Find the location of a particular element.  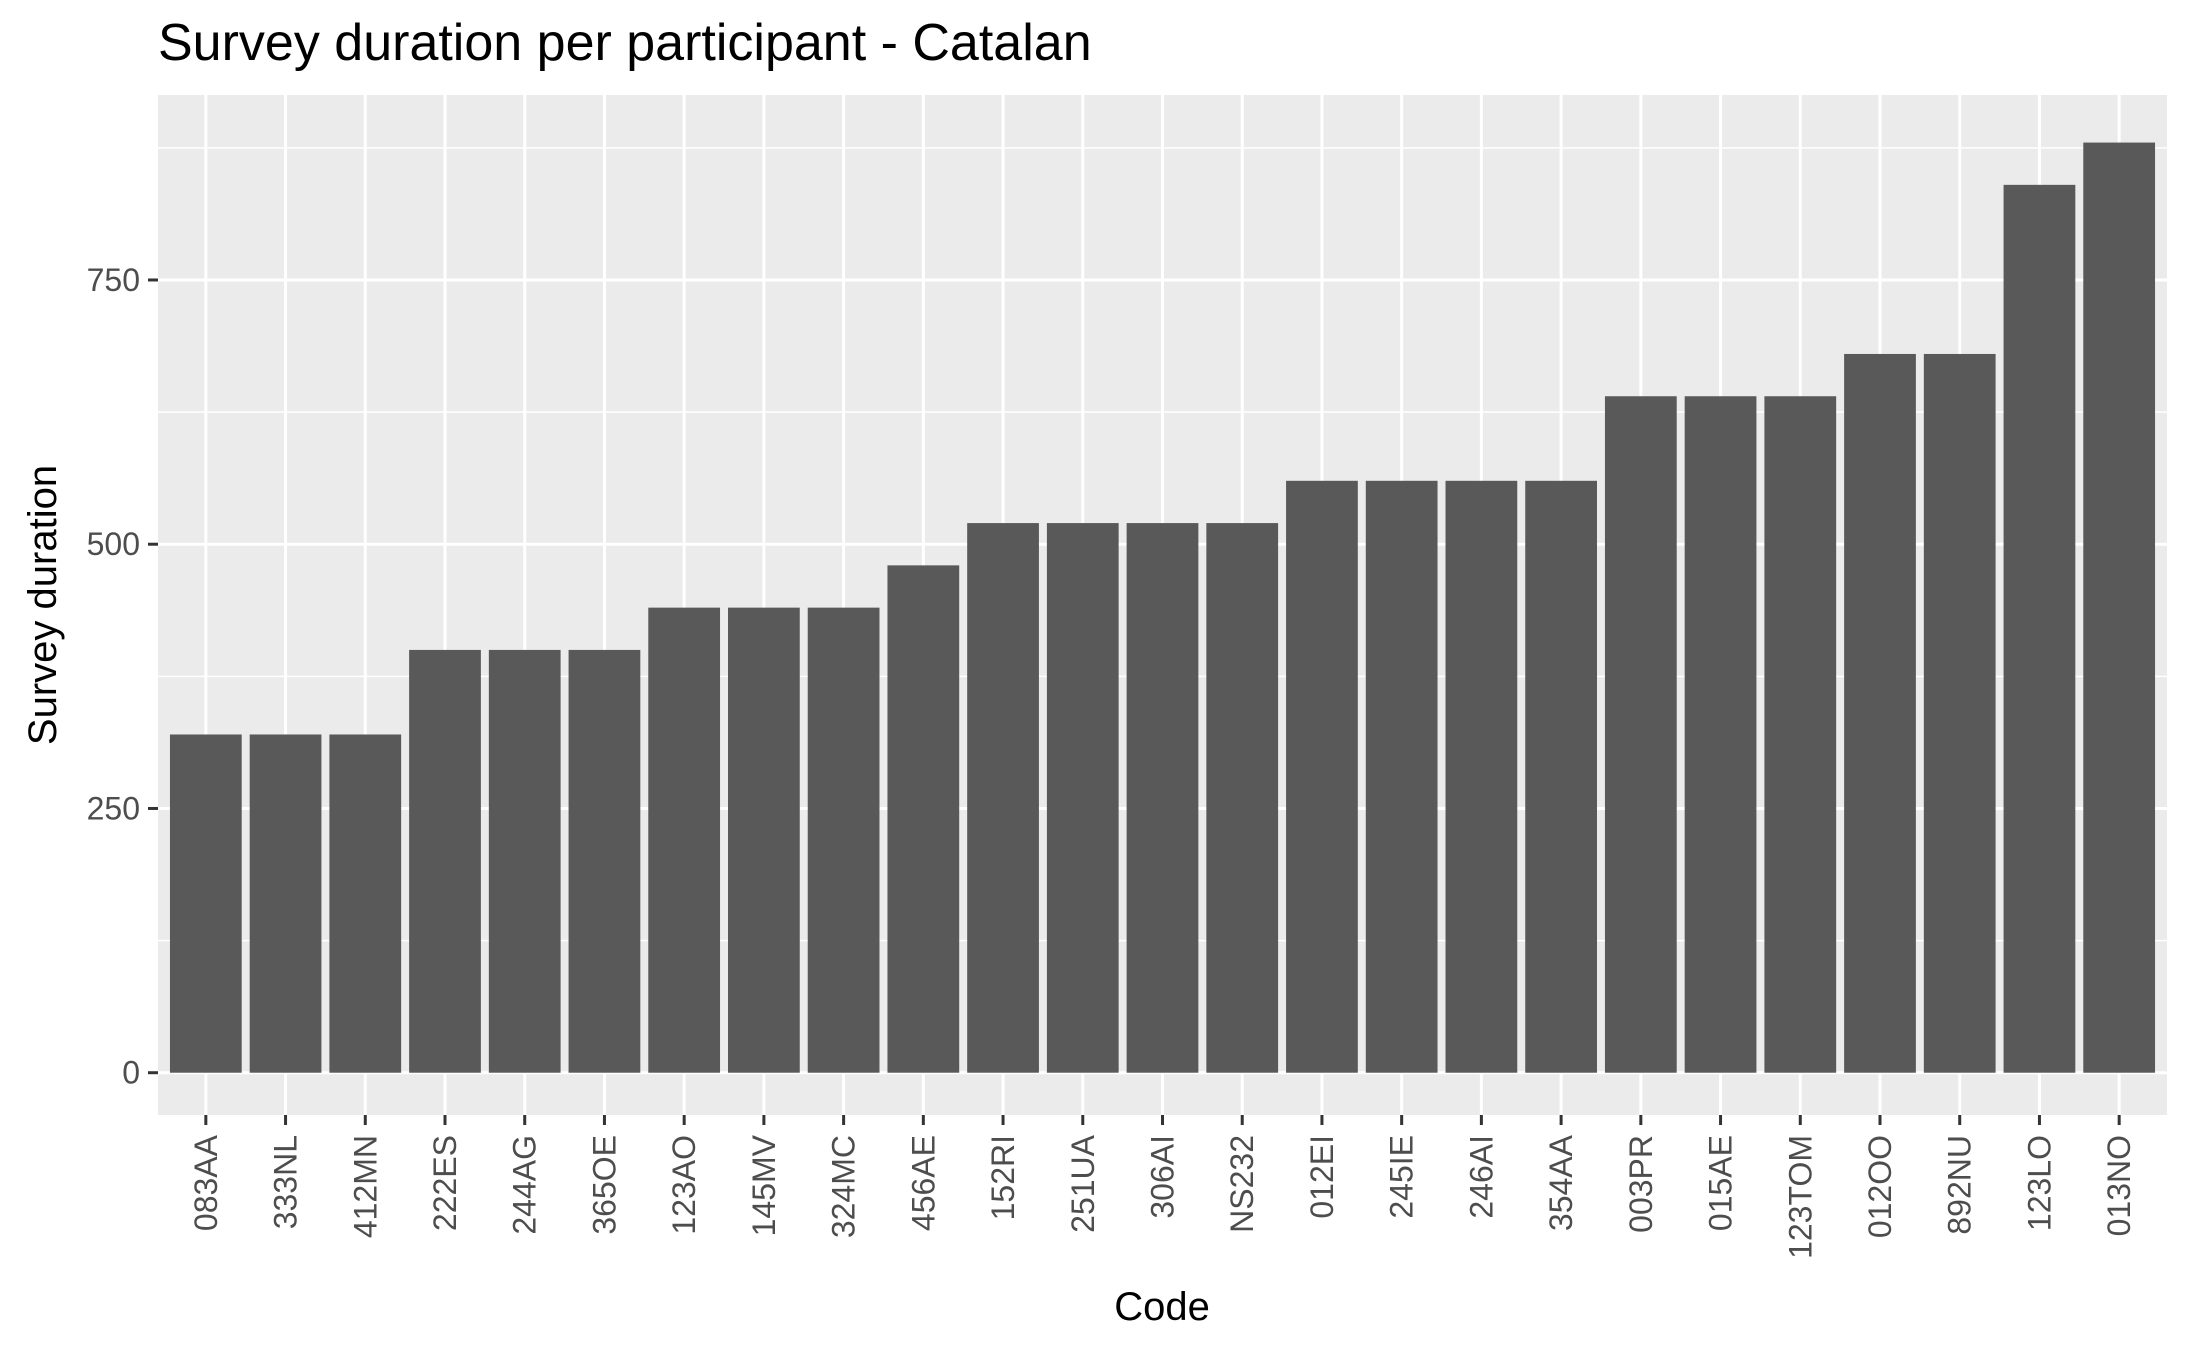

x-tick-label: 245IE is located at coordinates (1402, 1177).